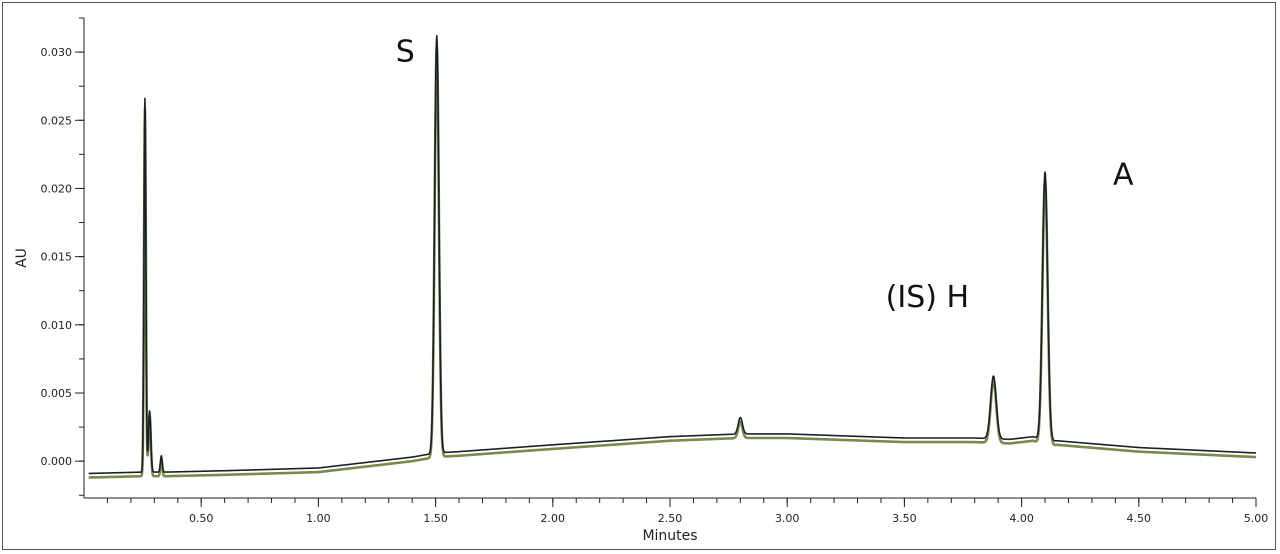 The width and height of the screenshot is (1280, 554). What do you see at coordinates (201, 518) in the screenshot?
I see `x-tick-label: 0.50` at bounding box center [201, 518].